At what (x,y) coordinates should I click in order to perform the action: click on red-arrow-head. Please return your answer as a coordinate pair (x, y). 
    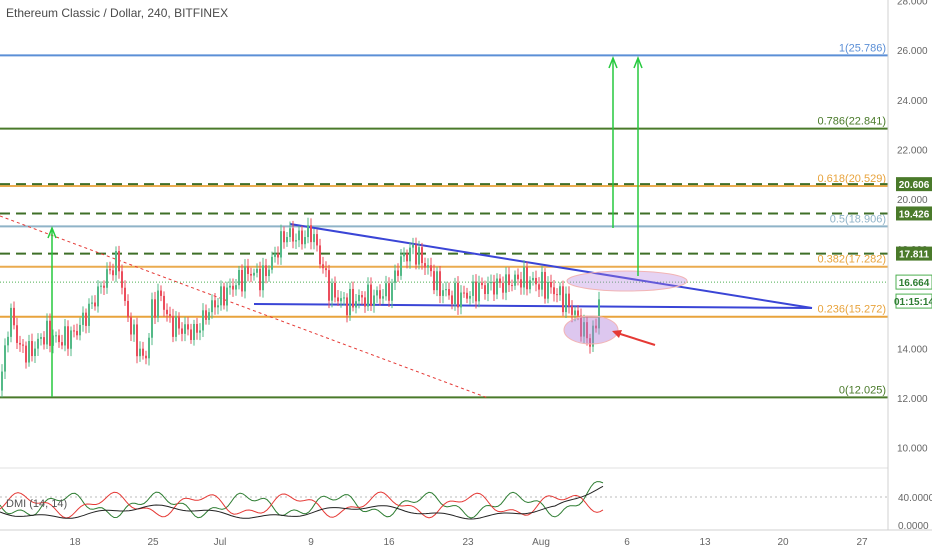
    Looking at the image, I should click on (617, 334).